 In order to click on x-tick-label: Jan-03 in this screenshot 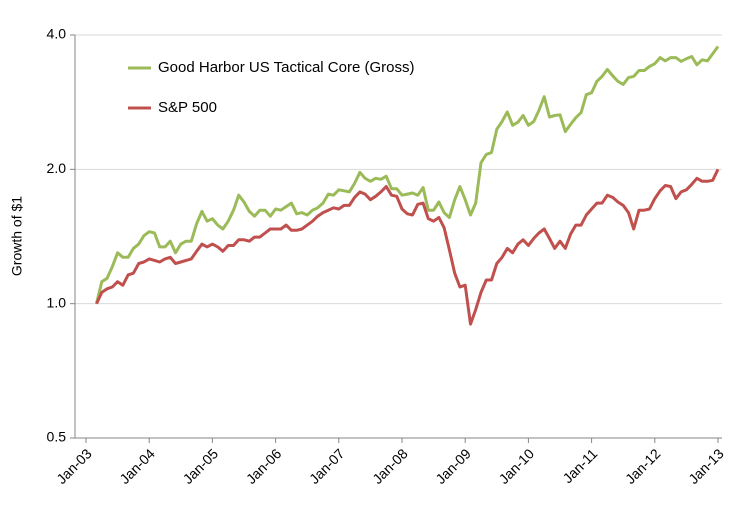, I will do `click(74, 466)`.